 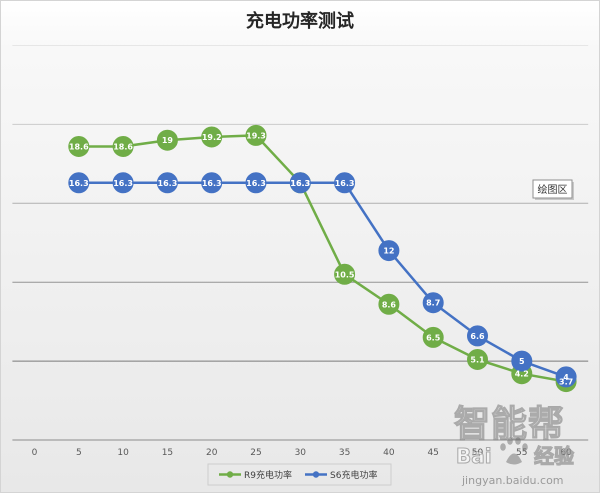 I want to click on watermark: 智能帮 Bai 经验 jingyan.baidu.com, so click(x=513, y=445).